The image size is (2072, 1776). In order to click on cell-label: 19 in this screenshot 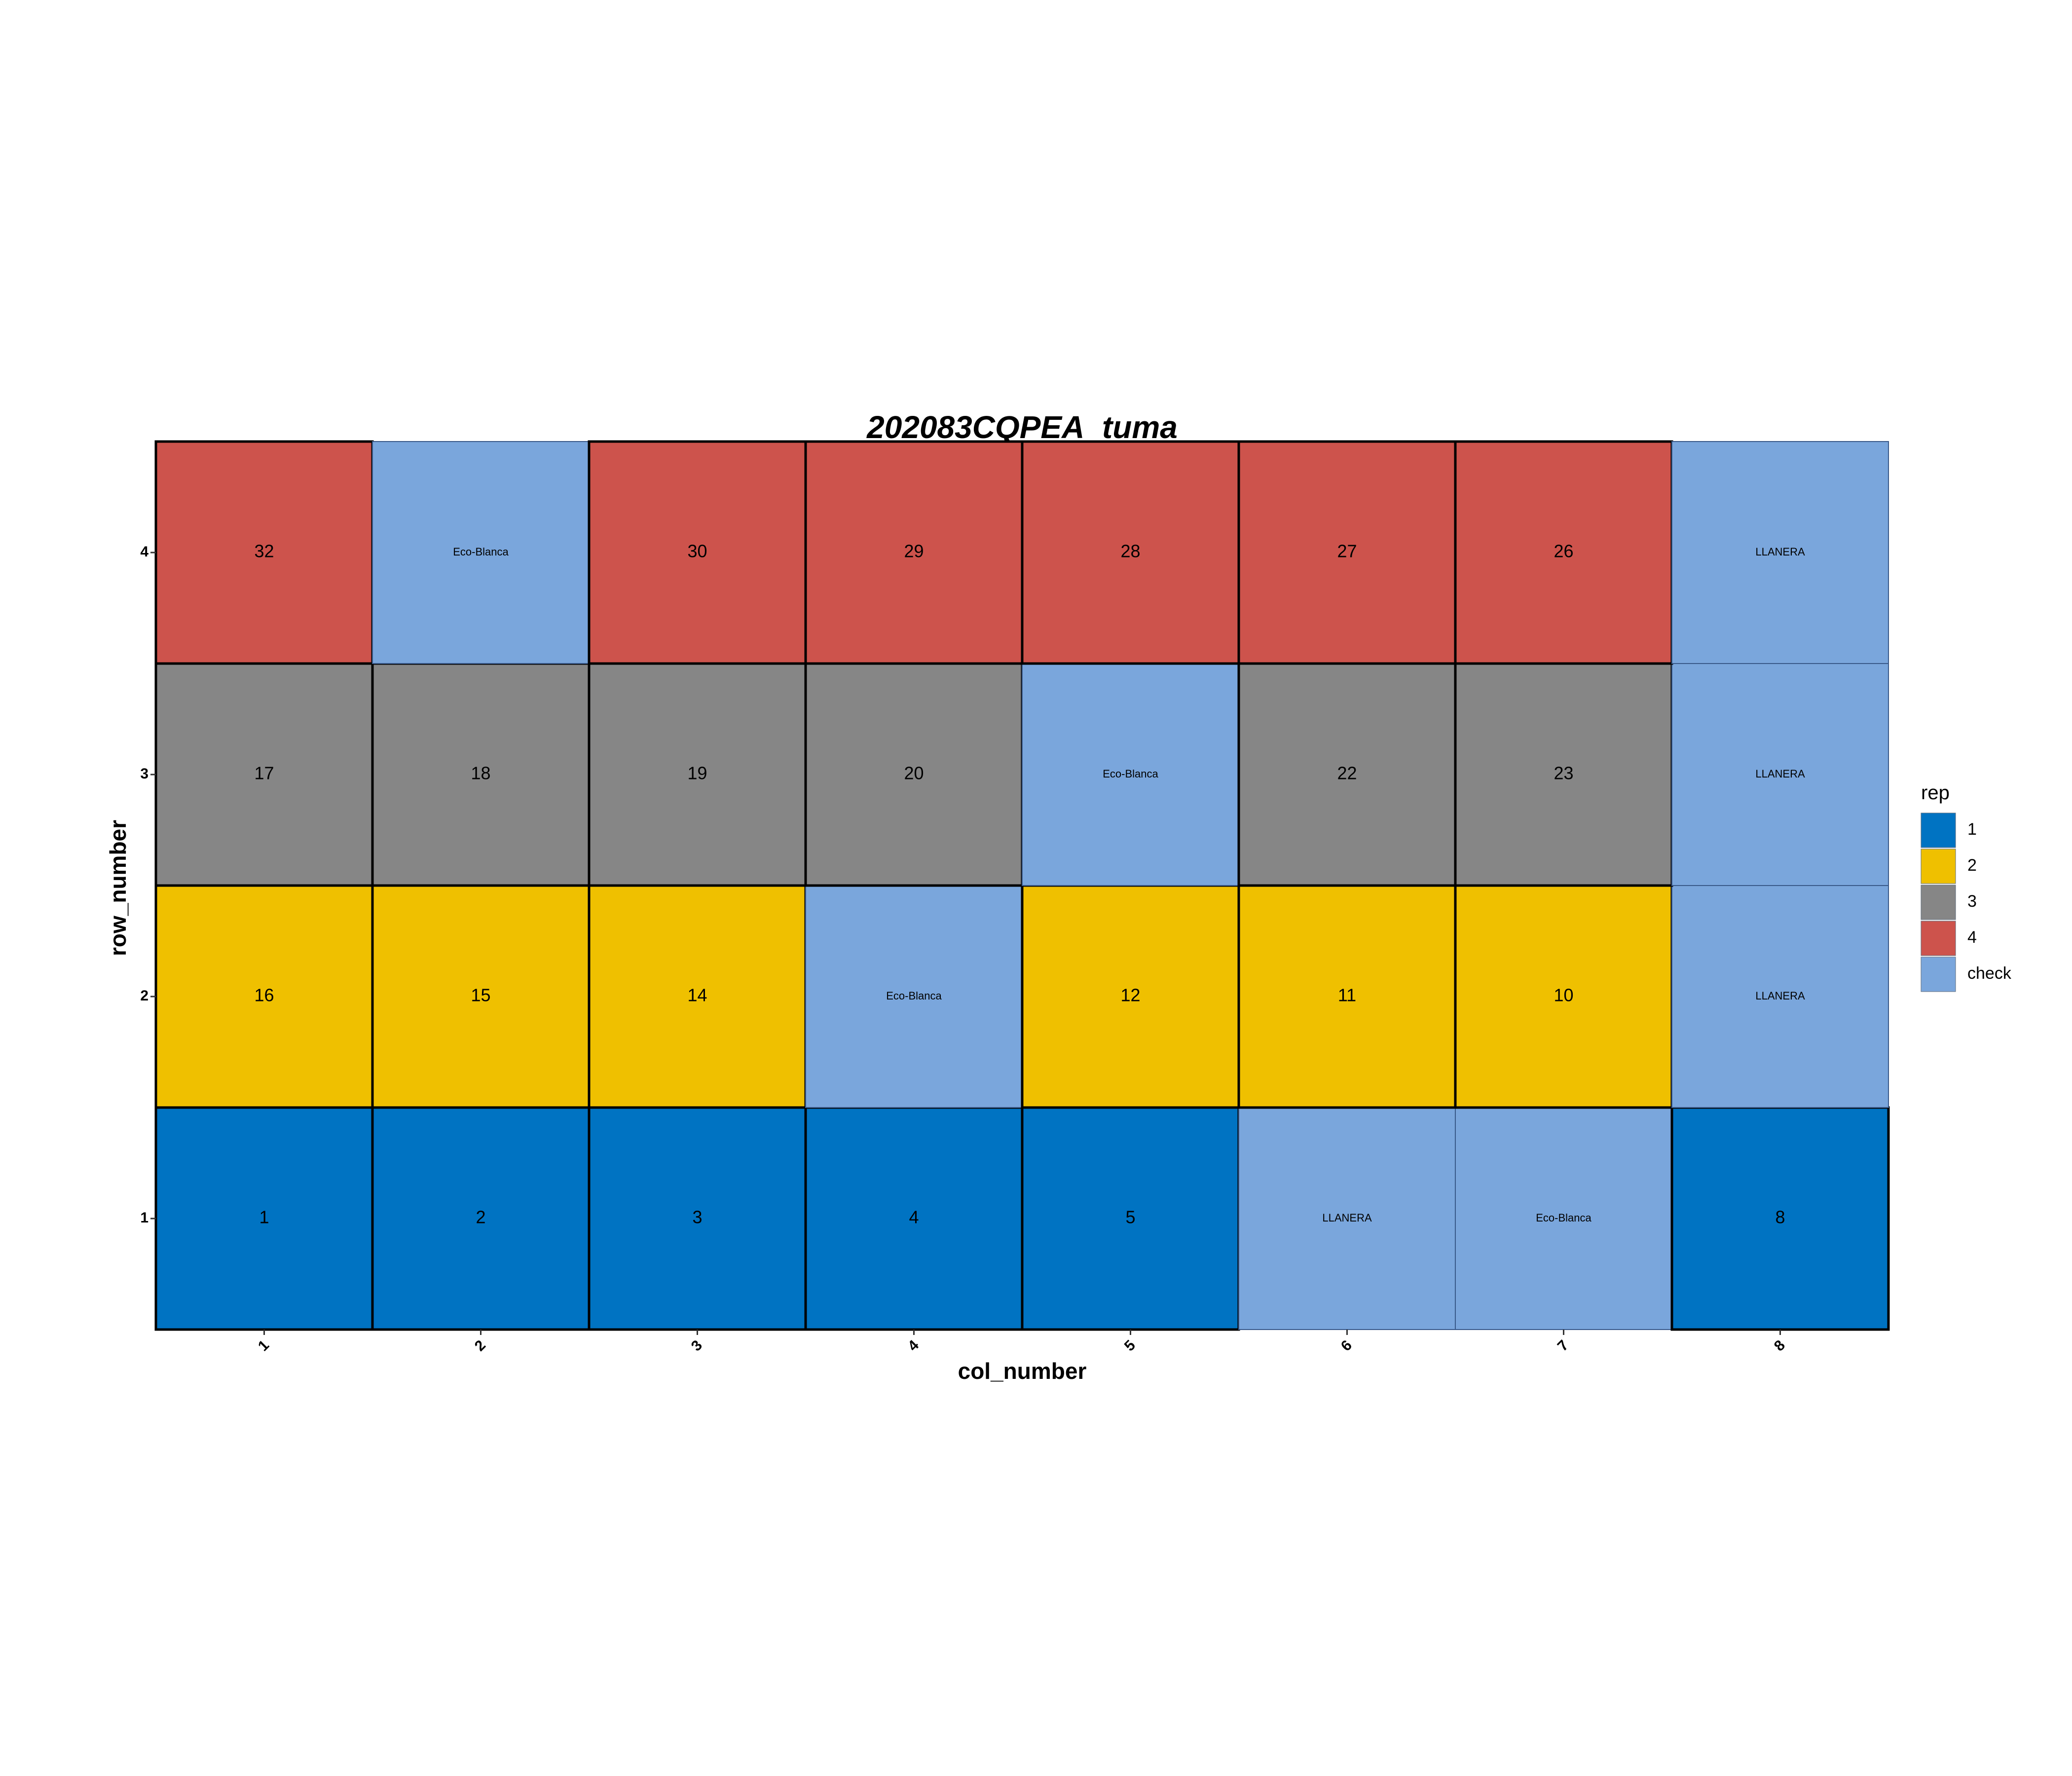, I will do `click(697, 773)`.